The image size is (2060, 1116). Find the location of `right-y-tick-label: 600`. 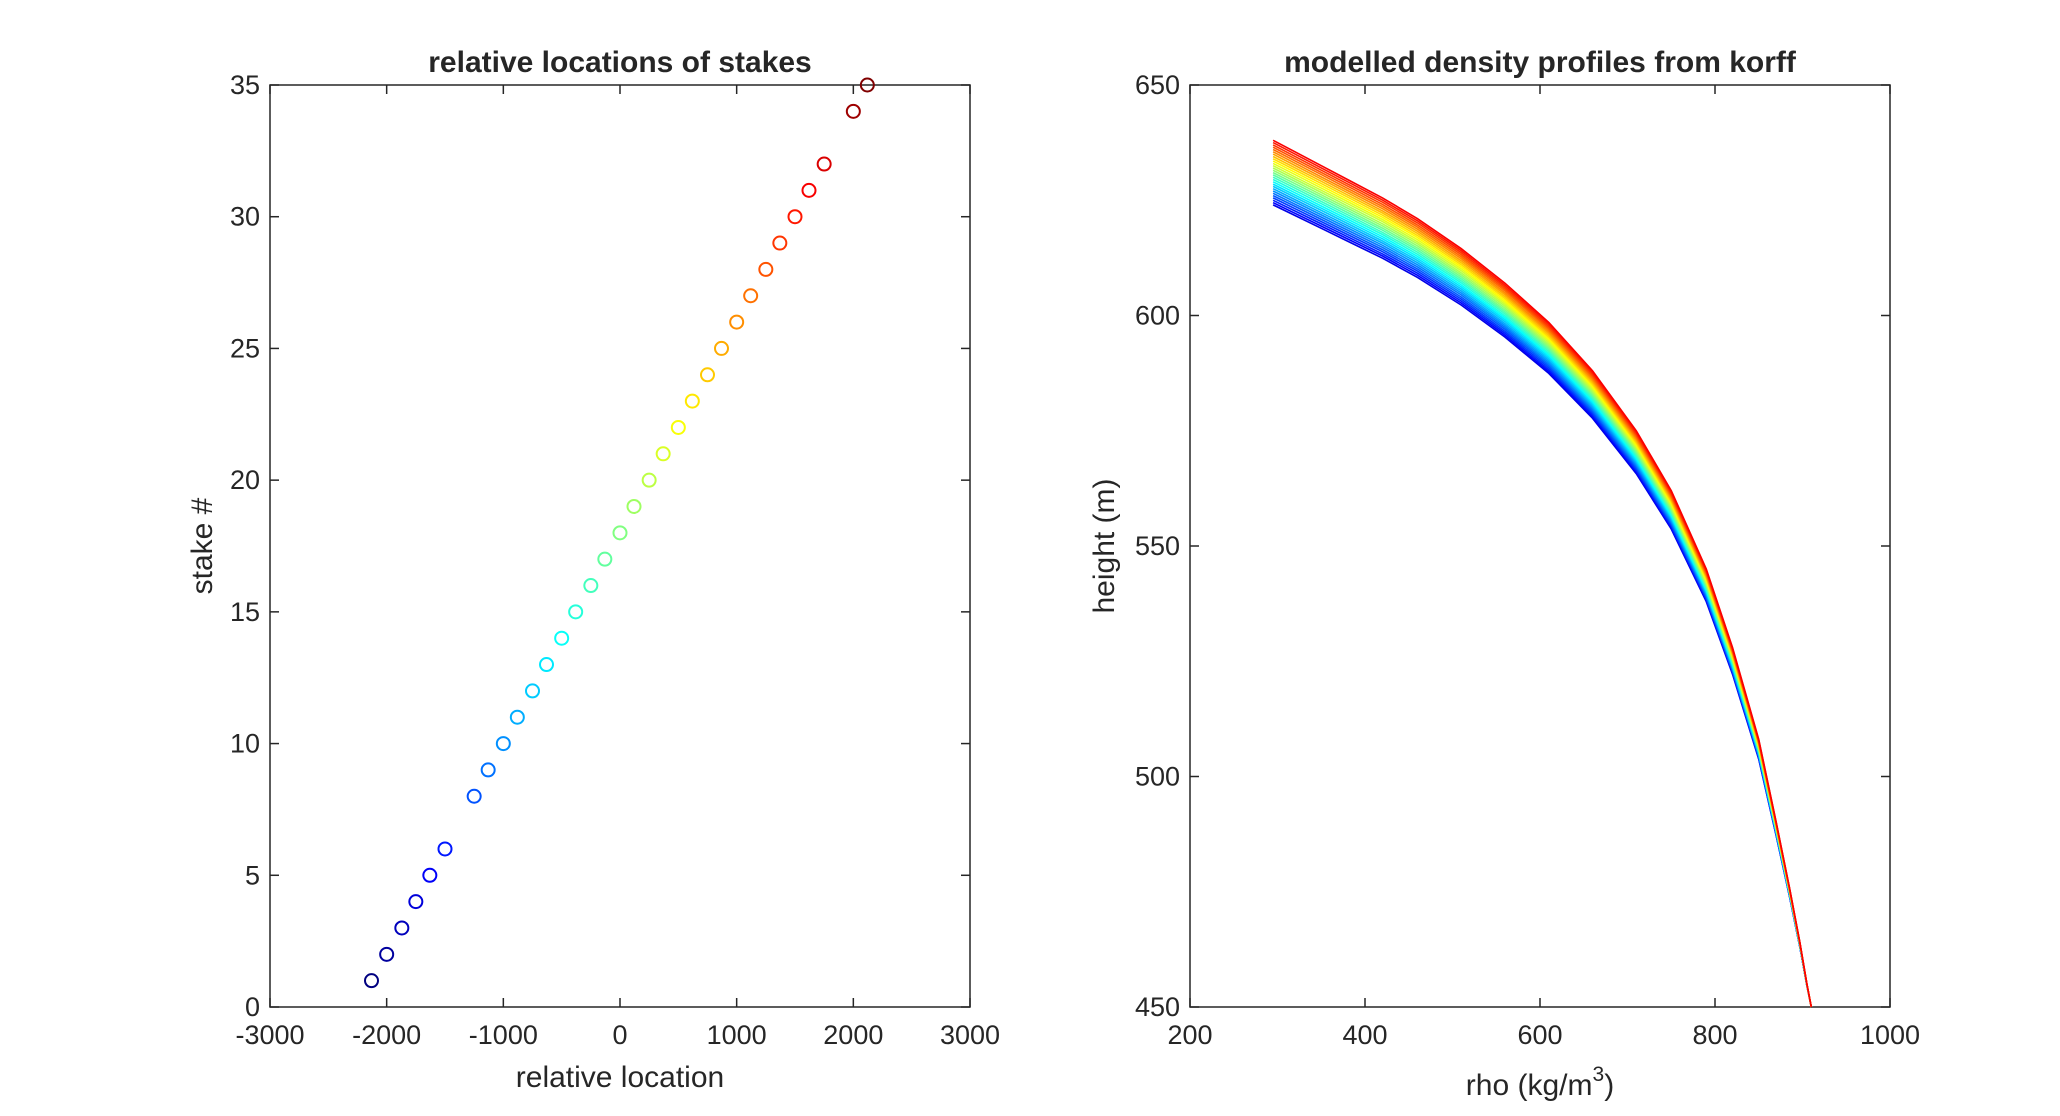

right-y-tick-label: 600 is located at coordinates (1157, 316).